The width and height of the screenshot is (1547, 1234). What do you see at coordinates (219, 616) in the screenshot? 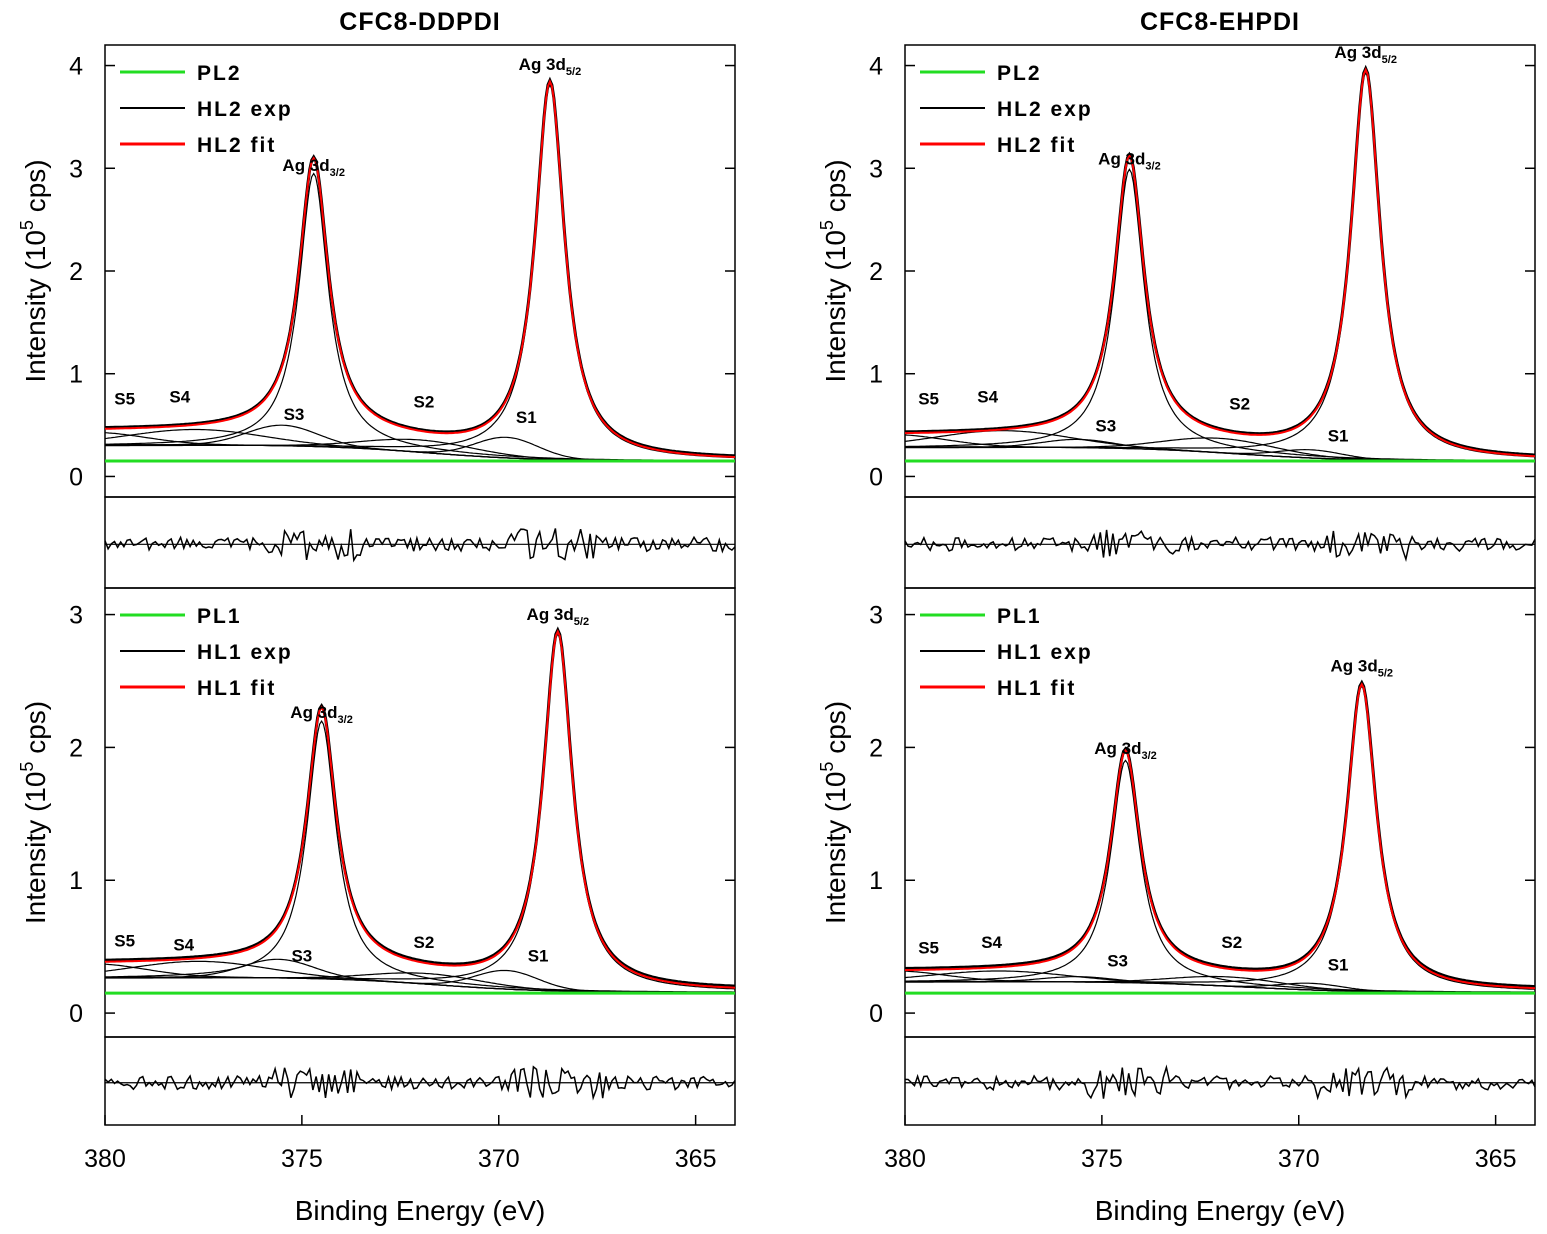
I see `legend-label: PL1` at bounding box center [219, 616].